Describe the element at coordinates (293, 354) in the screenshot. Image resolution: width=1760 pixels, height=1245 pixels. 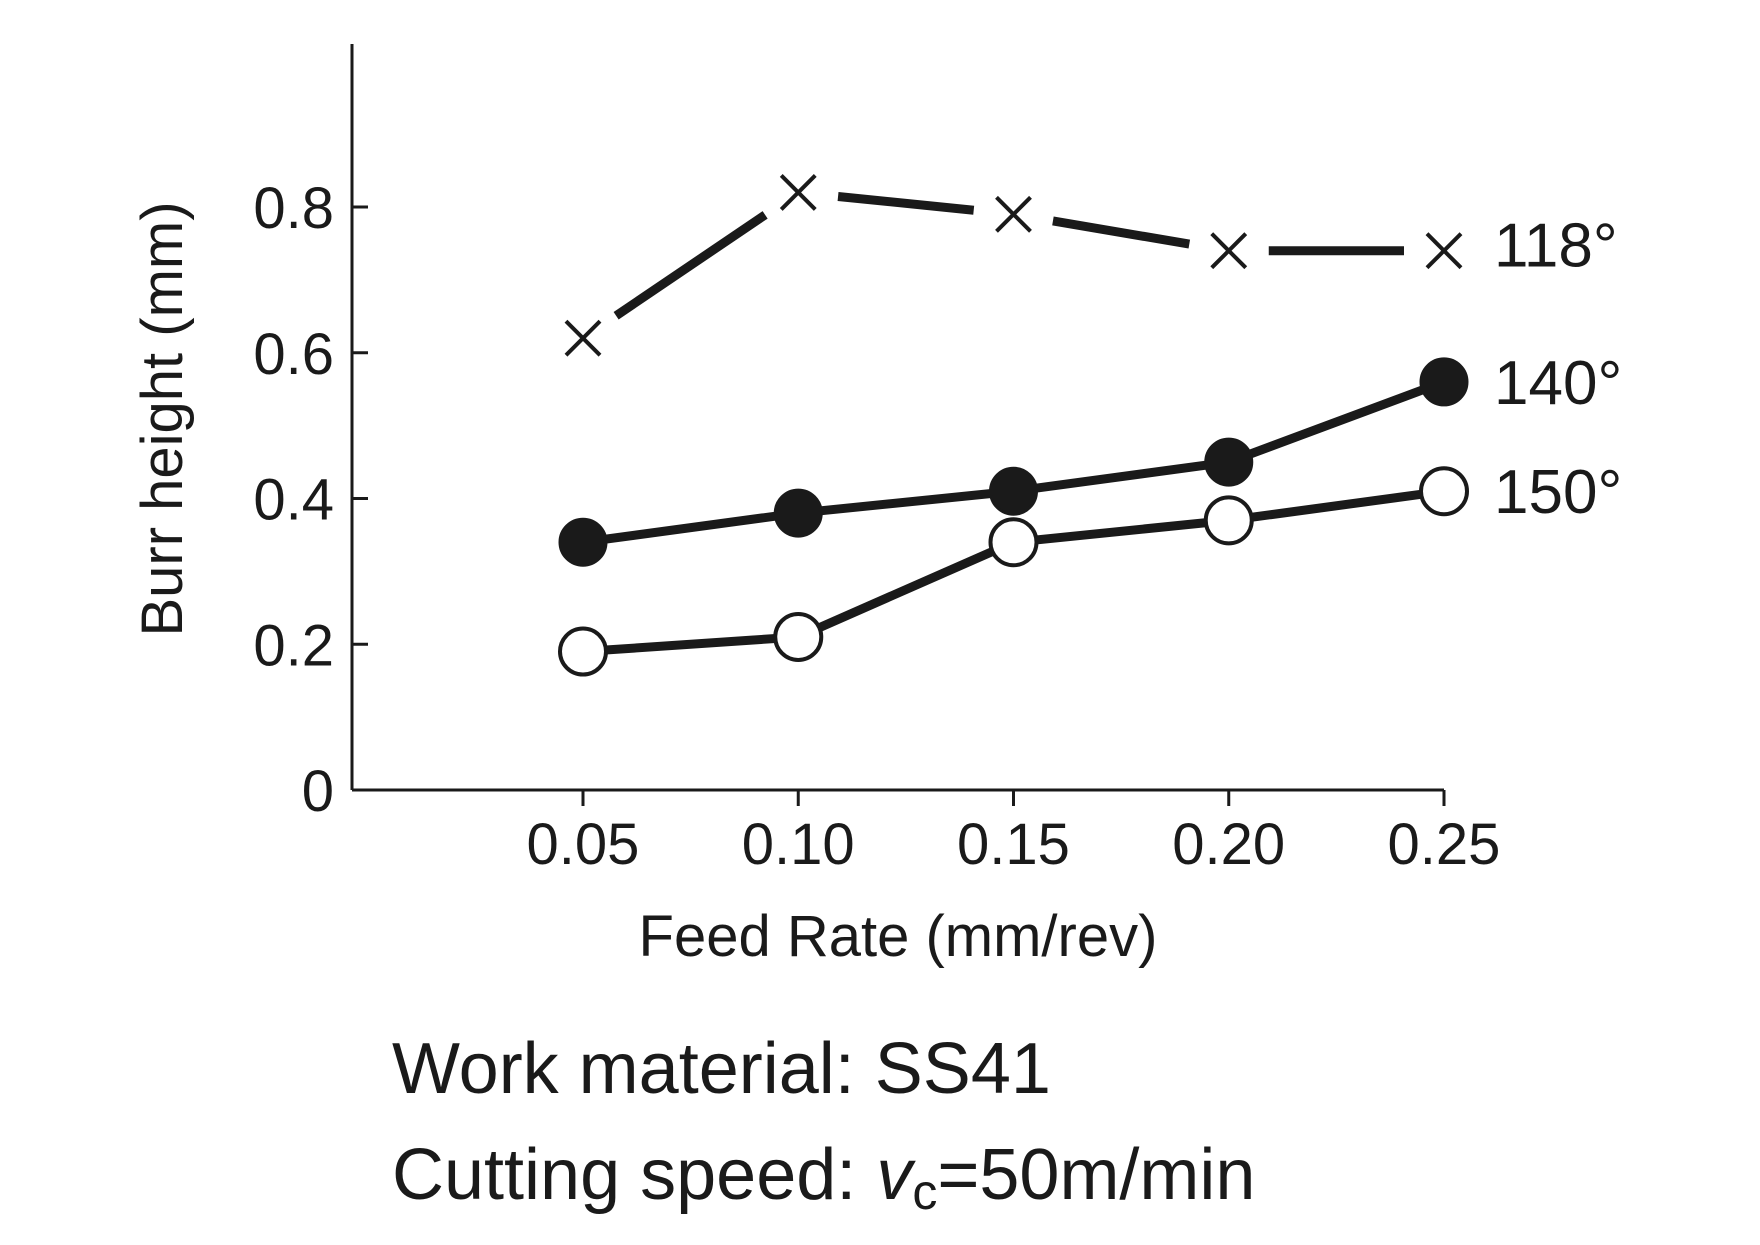
I see `y-tick-label-3: 0.6` at that location.